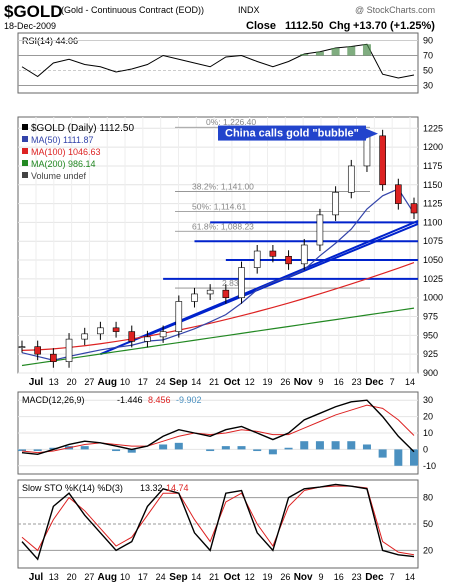 This screenshot has height=583, width=452. I want to click on macd-panel: 30 20 10 0 -10 MACD(12,26,9) -1.446 8.456 -9.902, so click(226, 433).